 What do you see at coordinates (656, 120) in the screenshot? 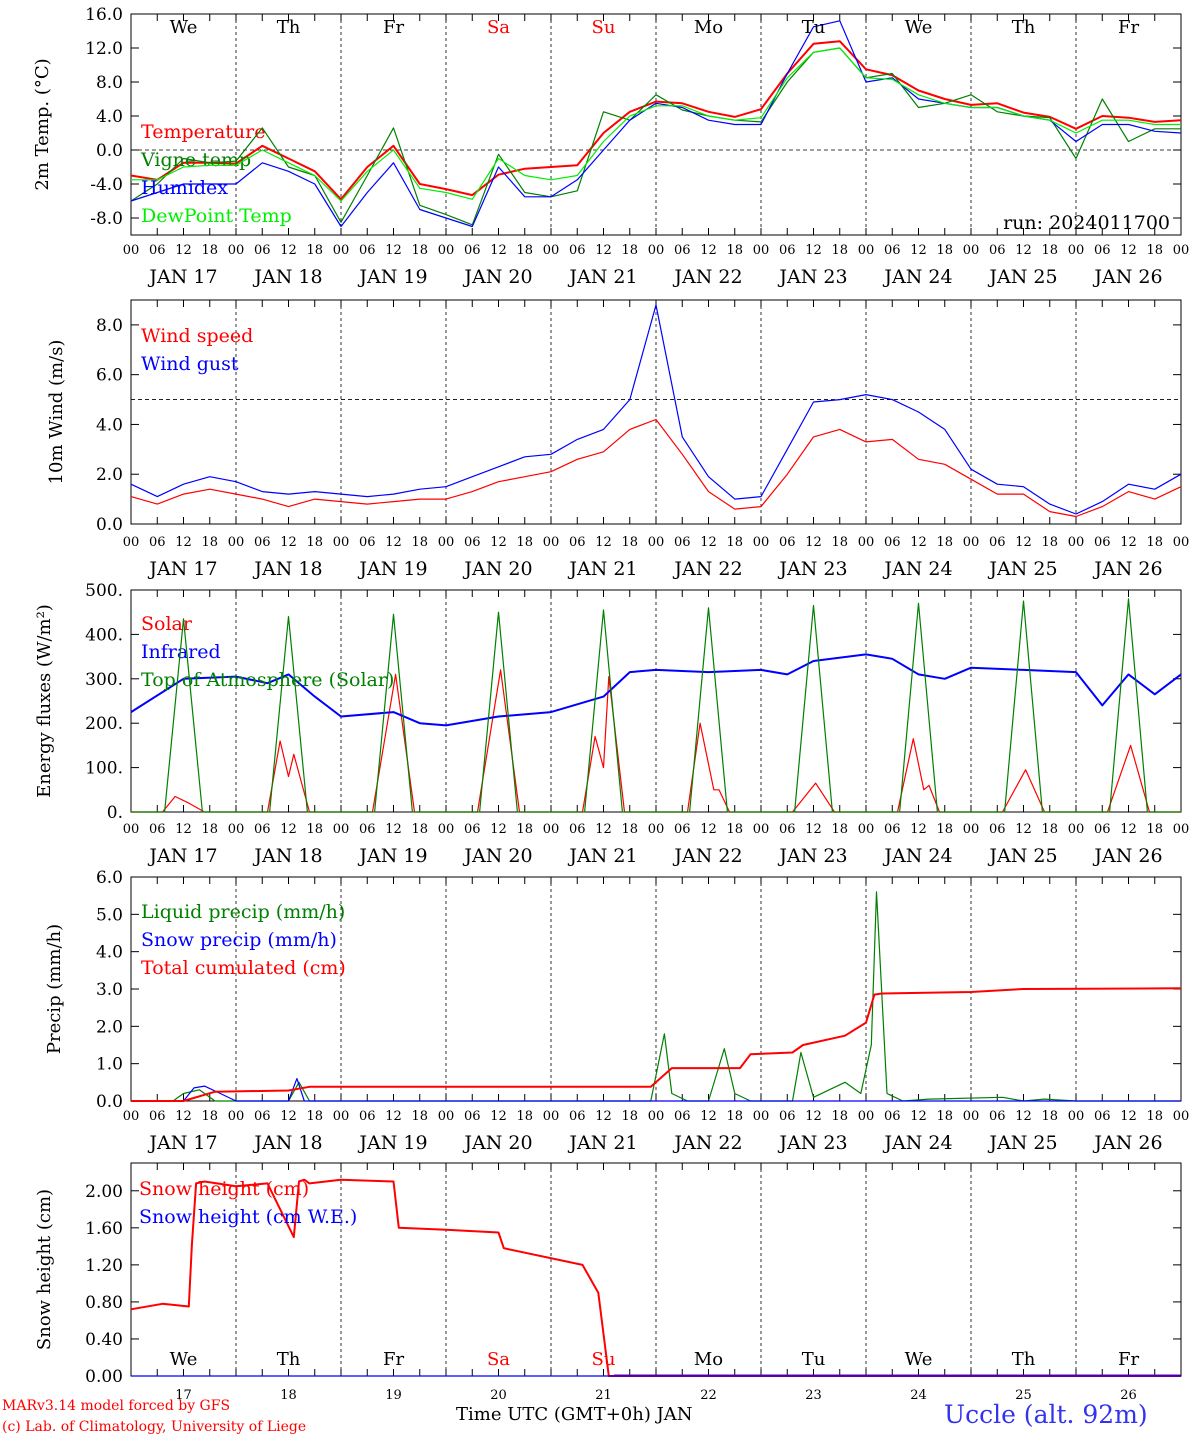
I see `series-line-temperature` at bounding box center [656, 120].